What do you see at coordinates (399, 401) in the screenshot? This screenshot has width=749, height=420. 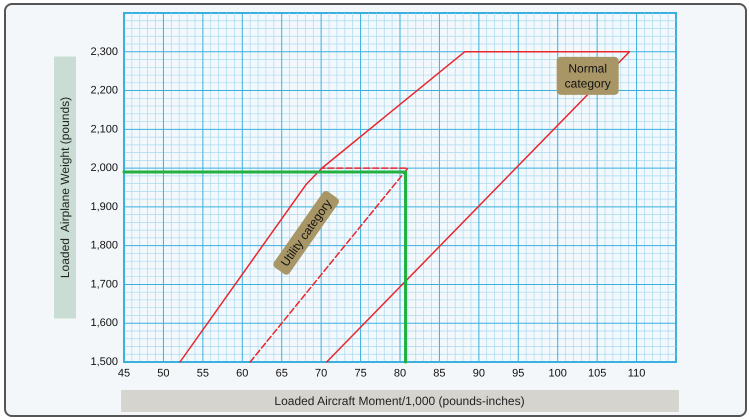 I see `x-axis-title: Loaded Aircraft Moment/1,000 (pounds-inches)` at bounding box center [399, 401].